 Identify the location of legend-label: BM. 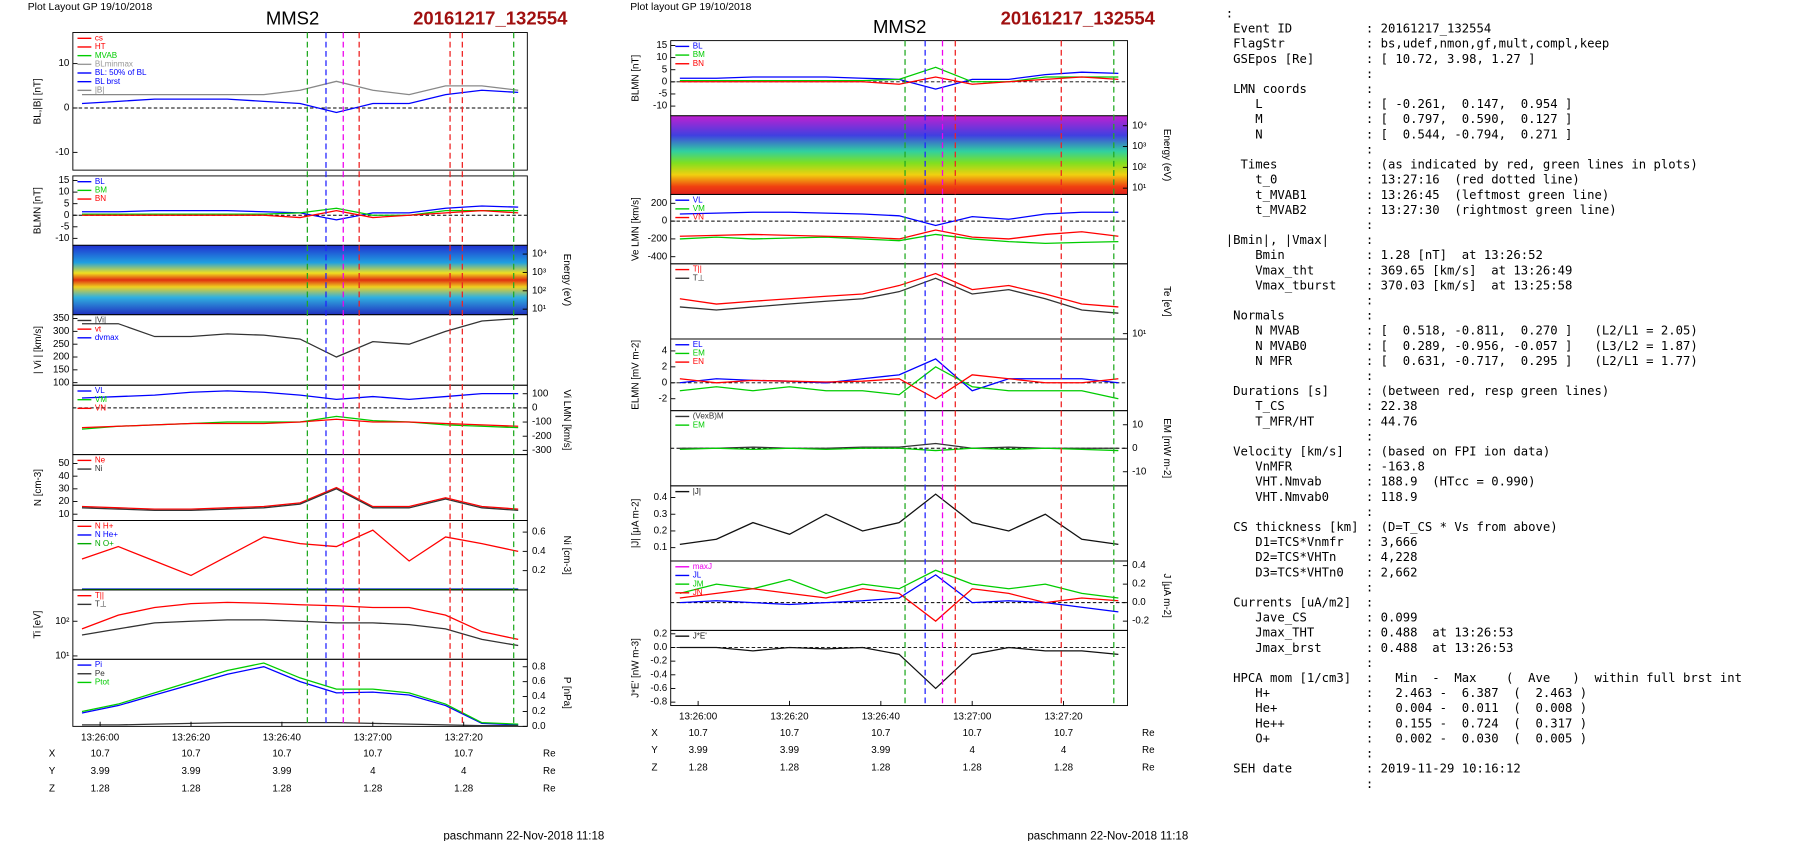
(101, 190).